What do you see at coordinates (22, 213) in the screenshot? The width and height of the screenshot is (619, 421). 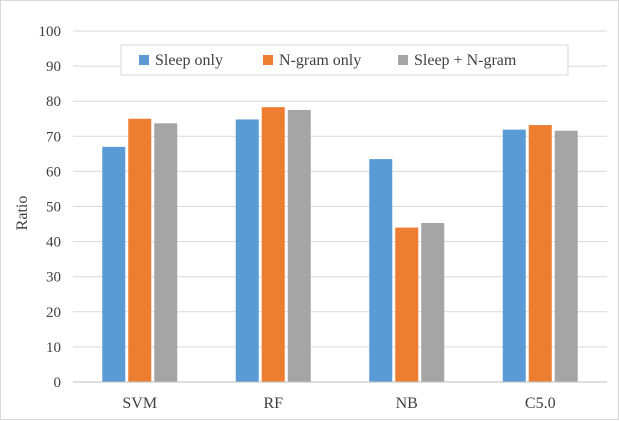 I see `y-axis-title: Ratio` at bounding box center [22, 213].